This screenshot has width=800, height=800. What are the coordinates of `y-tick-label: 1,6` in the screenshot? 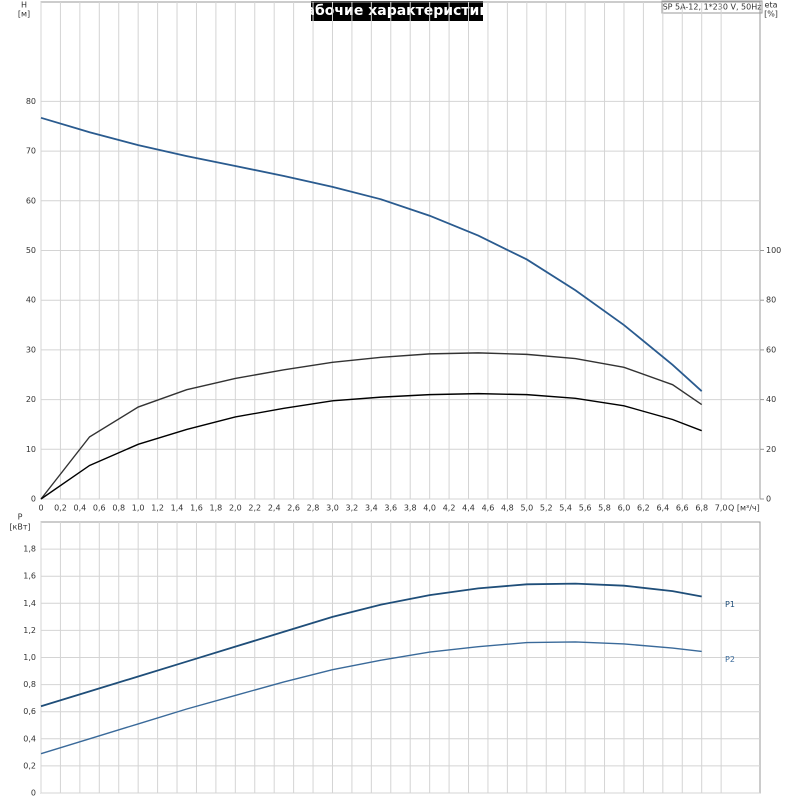 It's located at (29, 576).